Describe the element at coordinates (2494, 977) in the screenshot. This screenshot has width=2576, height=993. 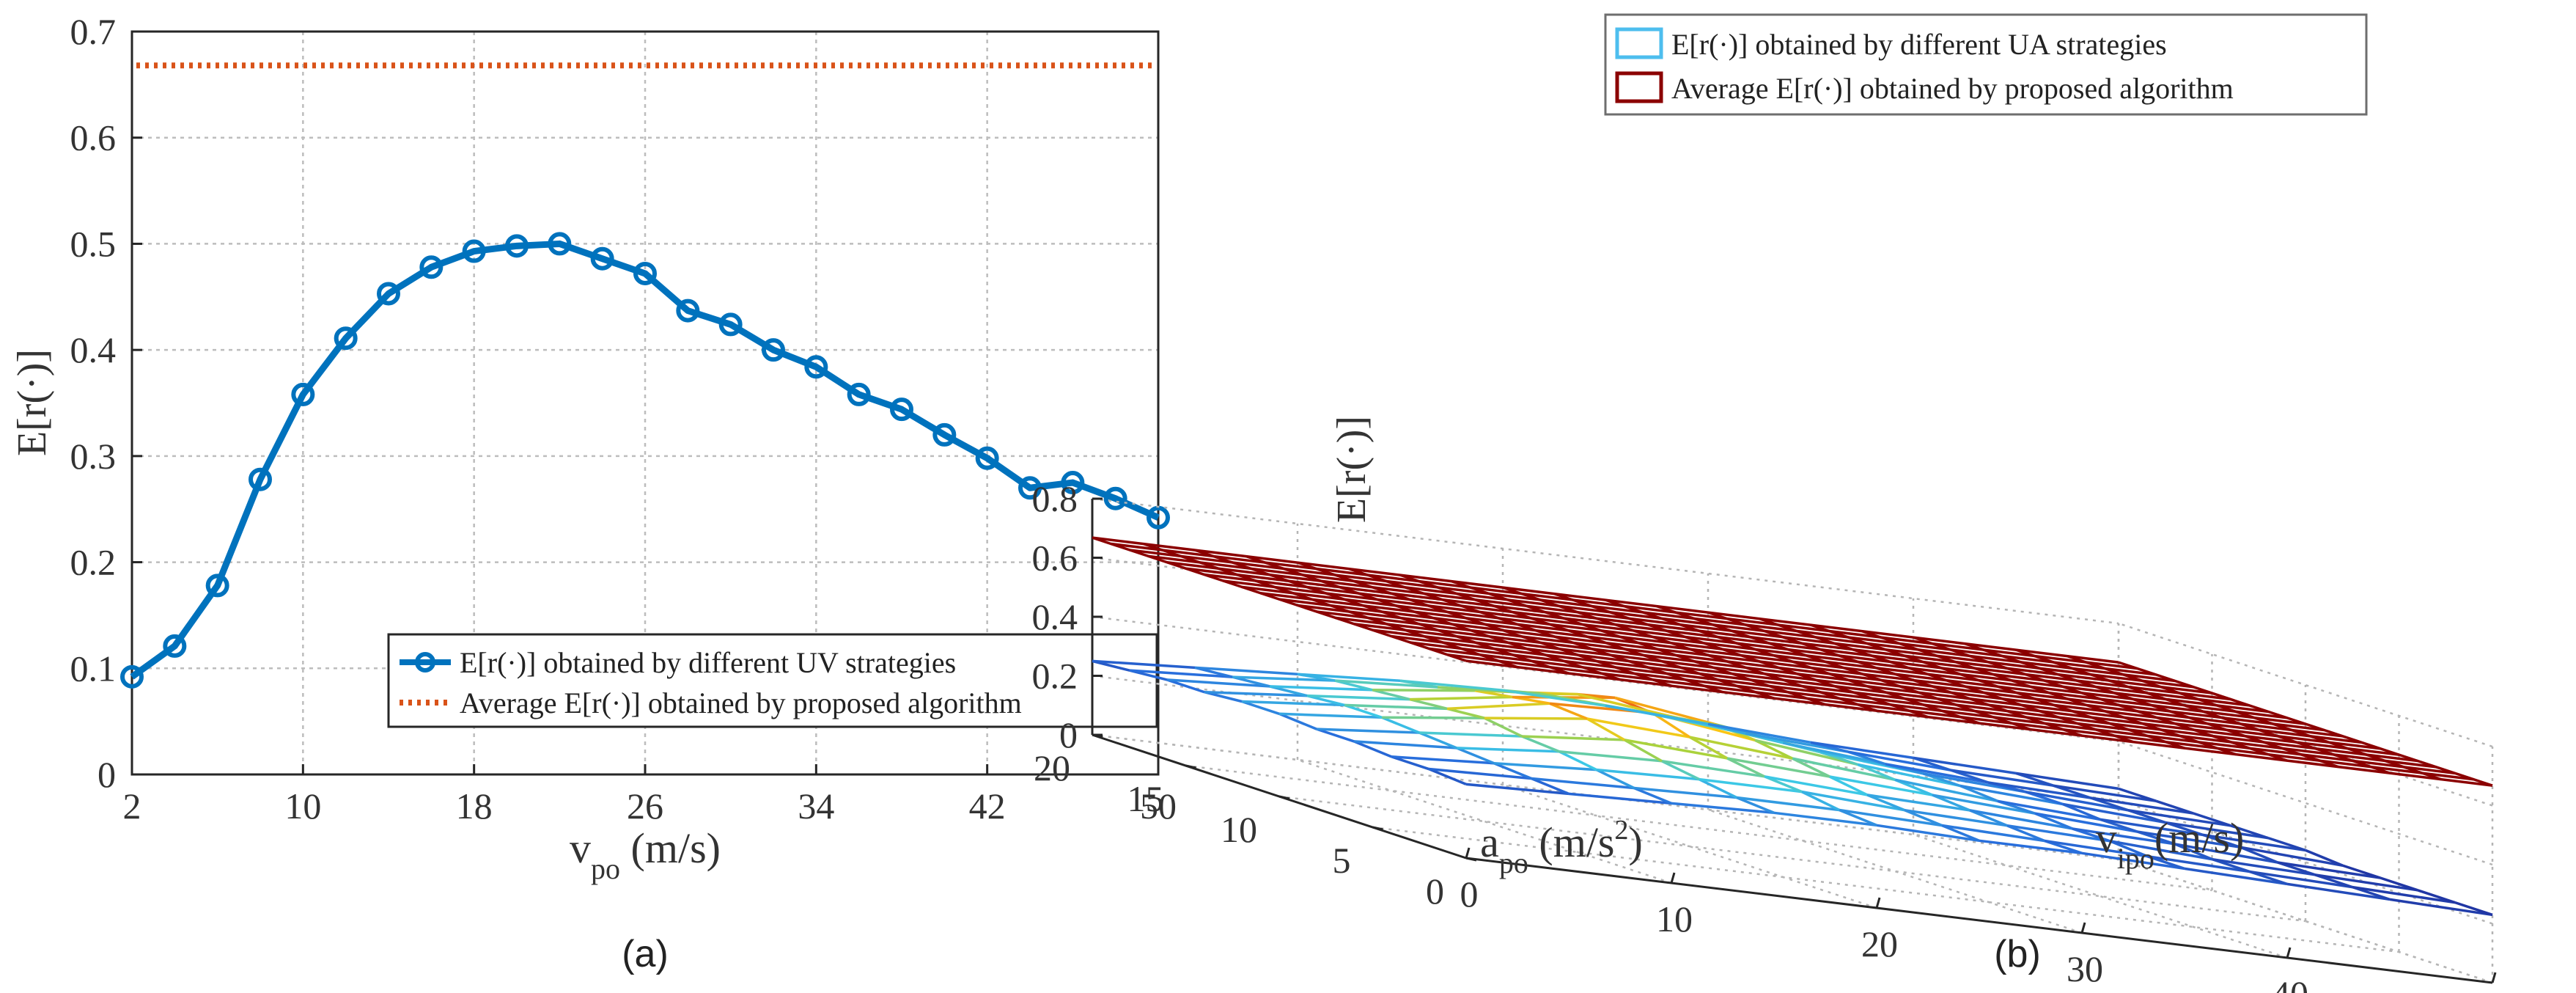
I see `x-tick-mark` at that location.